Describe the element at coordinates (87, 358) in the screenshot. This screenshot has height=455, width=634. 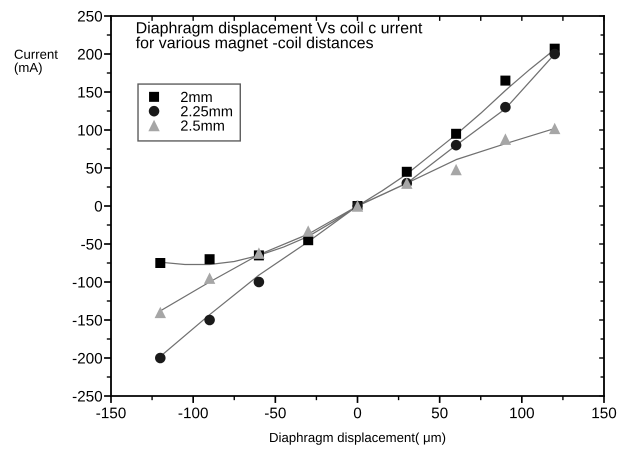
I see `y-tick-label: -200` at that location.